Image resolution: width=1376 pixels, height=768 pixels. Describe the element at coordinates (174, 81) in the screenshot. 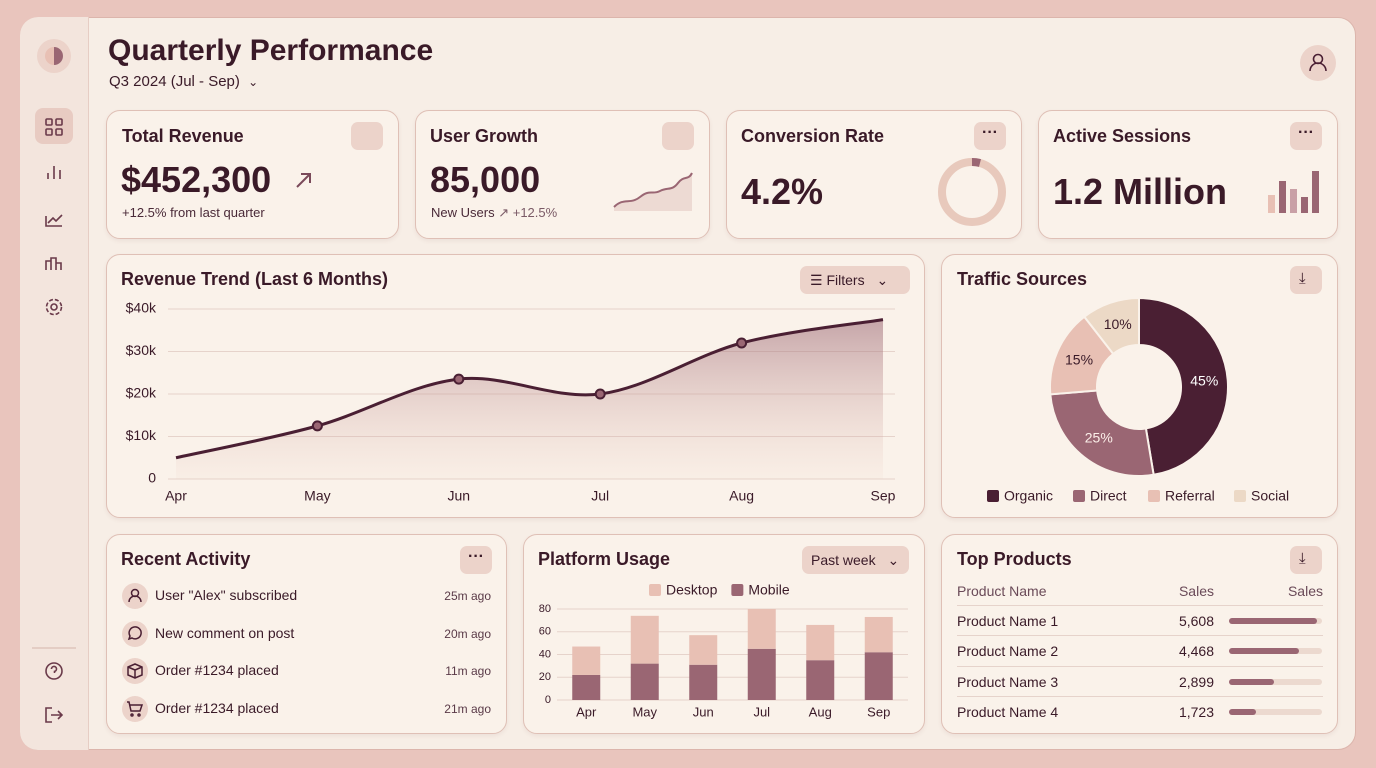

I see `period-label: Q3 2024 (Jul - Sep)` at that location.